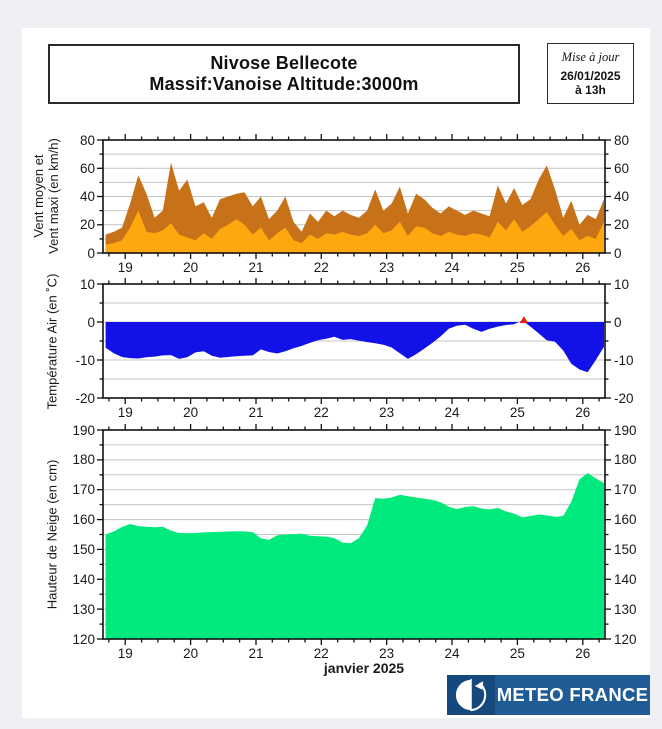  Describe the element at coordinates (622, 140) in the screenshot. I see `axis-tick-label: 80` at that location.